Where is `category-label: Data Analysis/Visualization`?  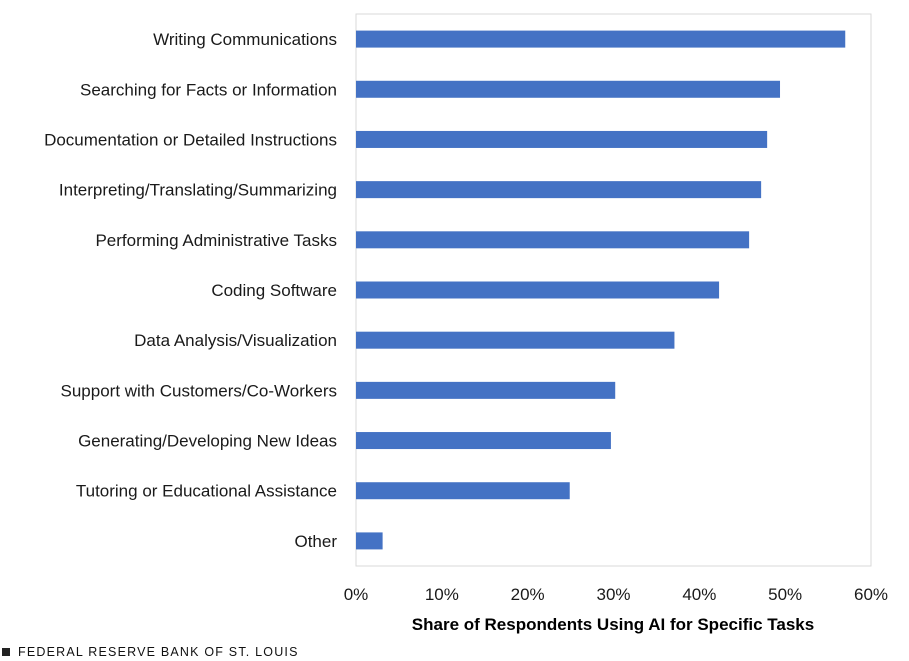 category-label: Data Analysis/Visualization is located at coordinates (235, 340).